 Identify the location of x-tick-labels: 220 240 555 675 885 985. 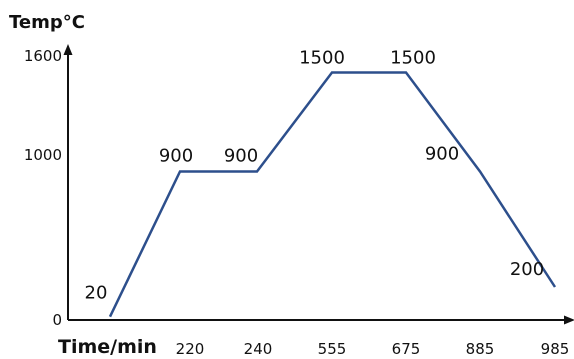
(373, 349).